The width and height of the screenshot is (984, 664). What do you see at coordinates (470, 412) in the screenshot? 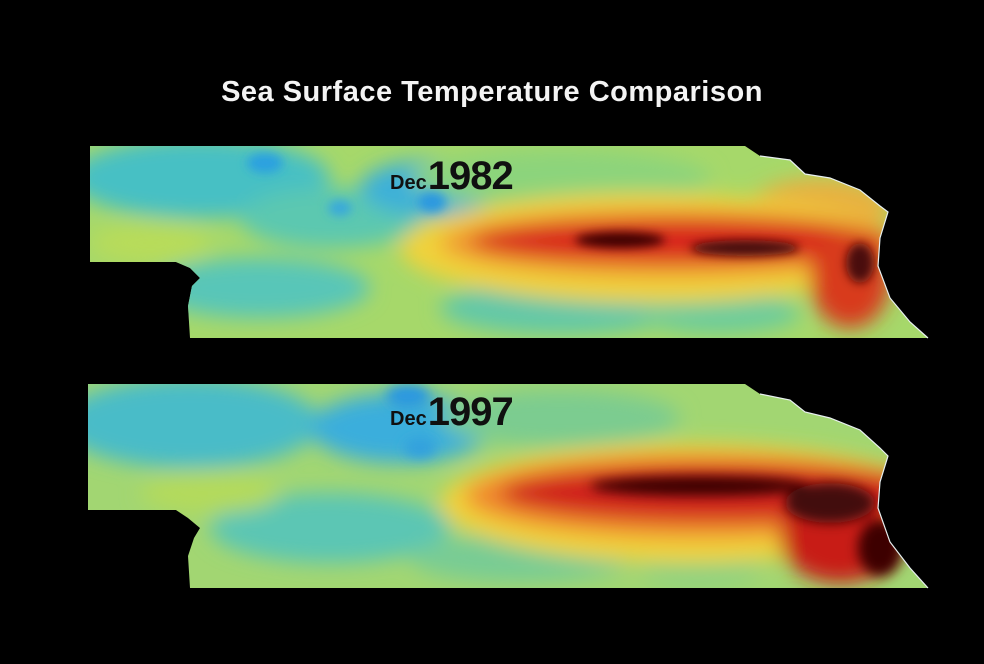
I see `panel-year: 1997` at bounding box center [470, 412].